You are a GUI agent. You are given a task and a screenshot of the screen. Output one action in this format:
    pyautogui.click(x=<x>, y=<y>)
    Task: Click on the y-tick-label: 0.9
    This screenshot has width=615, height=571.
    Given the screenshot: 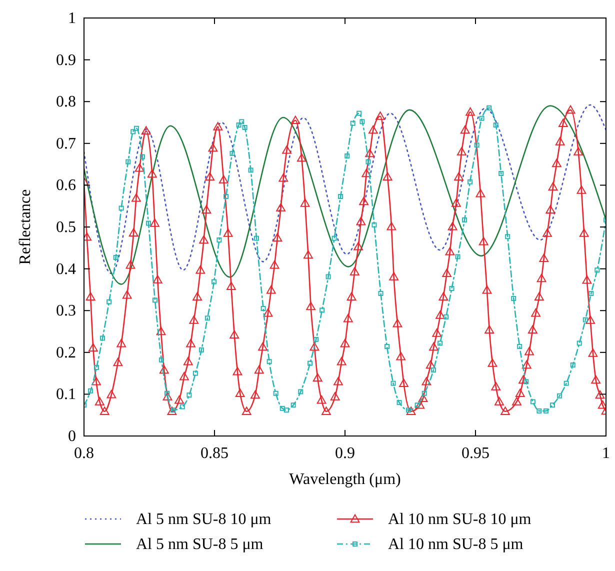 What is the action you would take?
    pyautogui.click(x=66, y=60)
    